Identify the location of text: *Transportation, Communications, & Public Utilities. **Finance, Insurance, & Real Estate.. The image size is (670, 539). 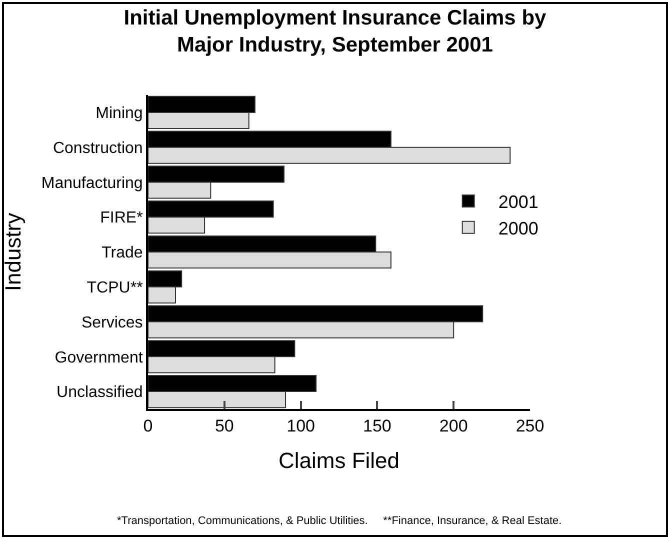
(339, 521).